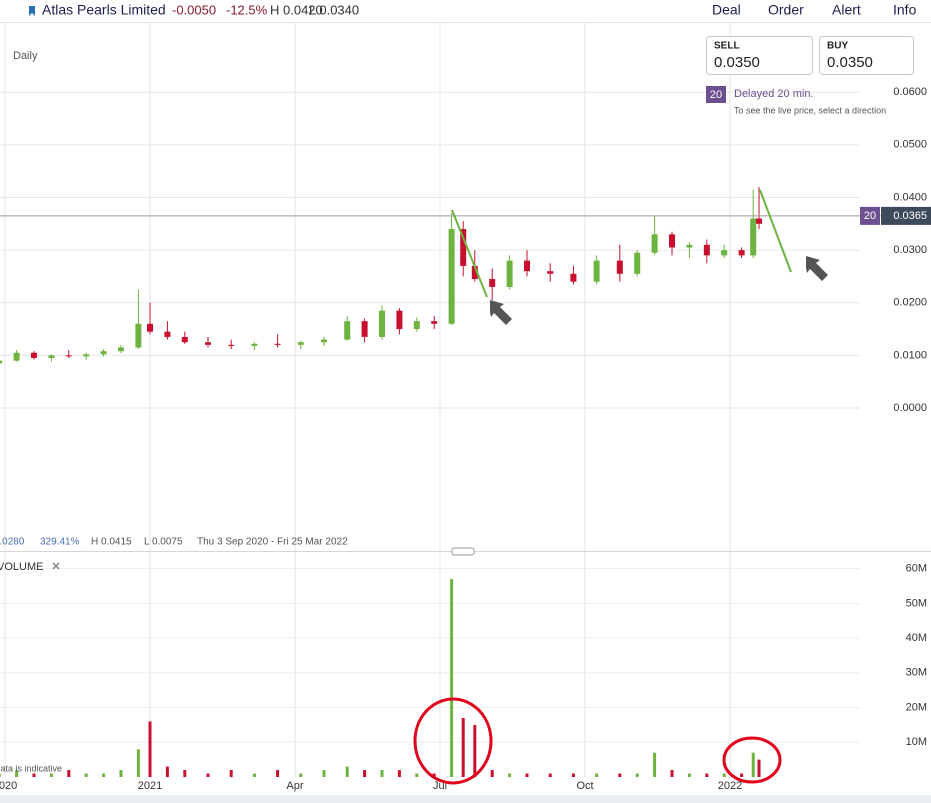  Describe the element at coordinates (25, 56) in the screenshot. I see `interval-label: Daily` at that location.